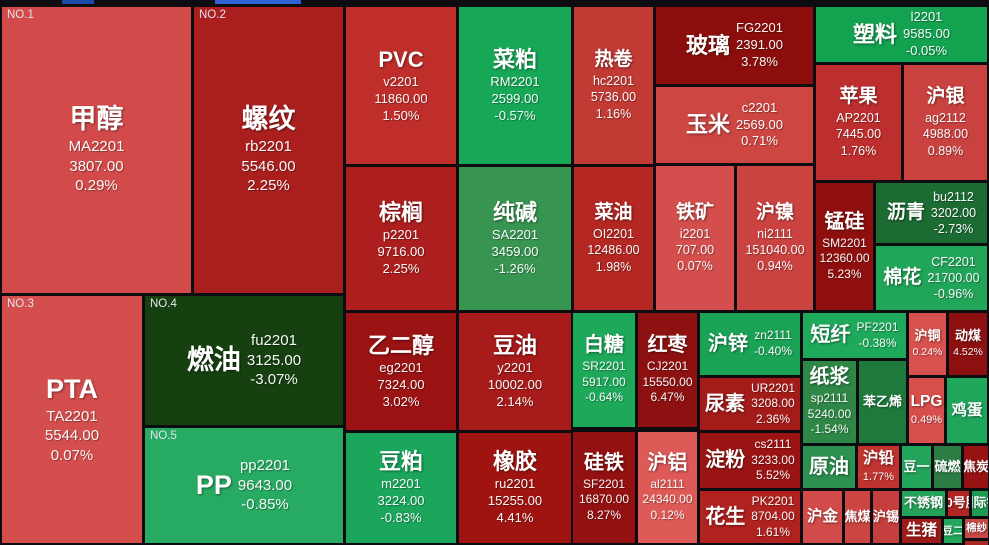 This screenshot has height=545, width=989. Describe the element at coordinates (905, 213) in the screenshot. I see `instrument-name: 沥青` at that location.